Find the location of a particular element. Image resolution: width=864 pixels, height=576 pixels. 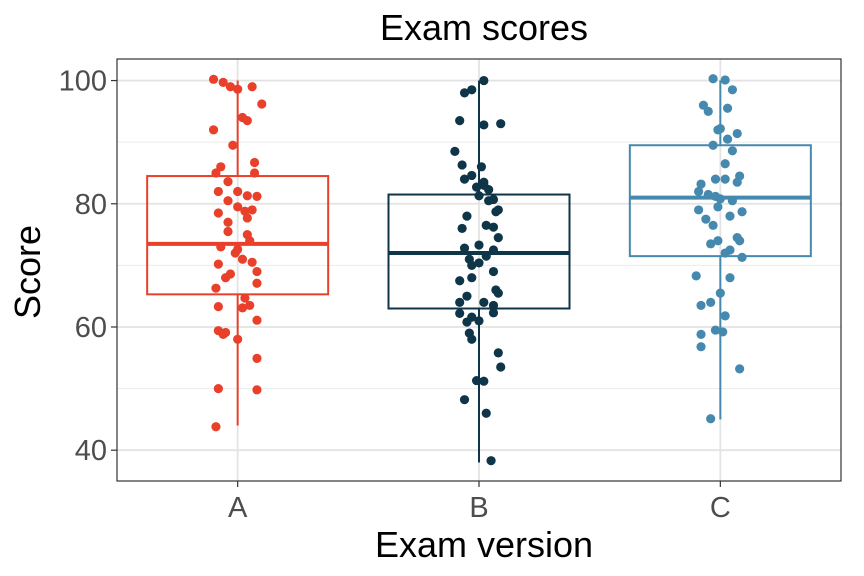

box-B is located at coordinates (479, 271).